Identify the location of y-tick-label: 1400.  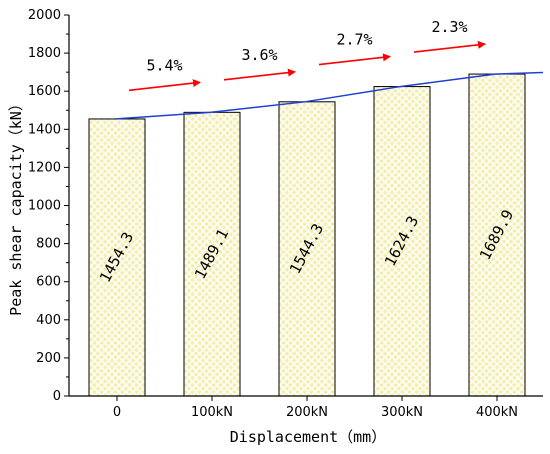
(44, 129).